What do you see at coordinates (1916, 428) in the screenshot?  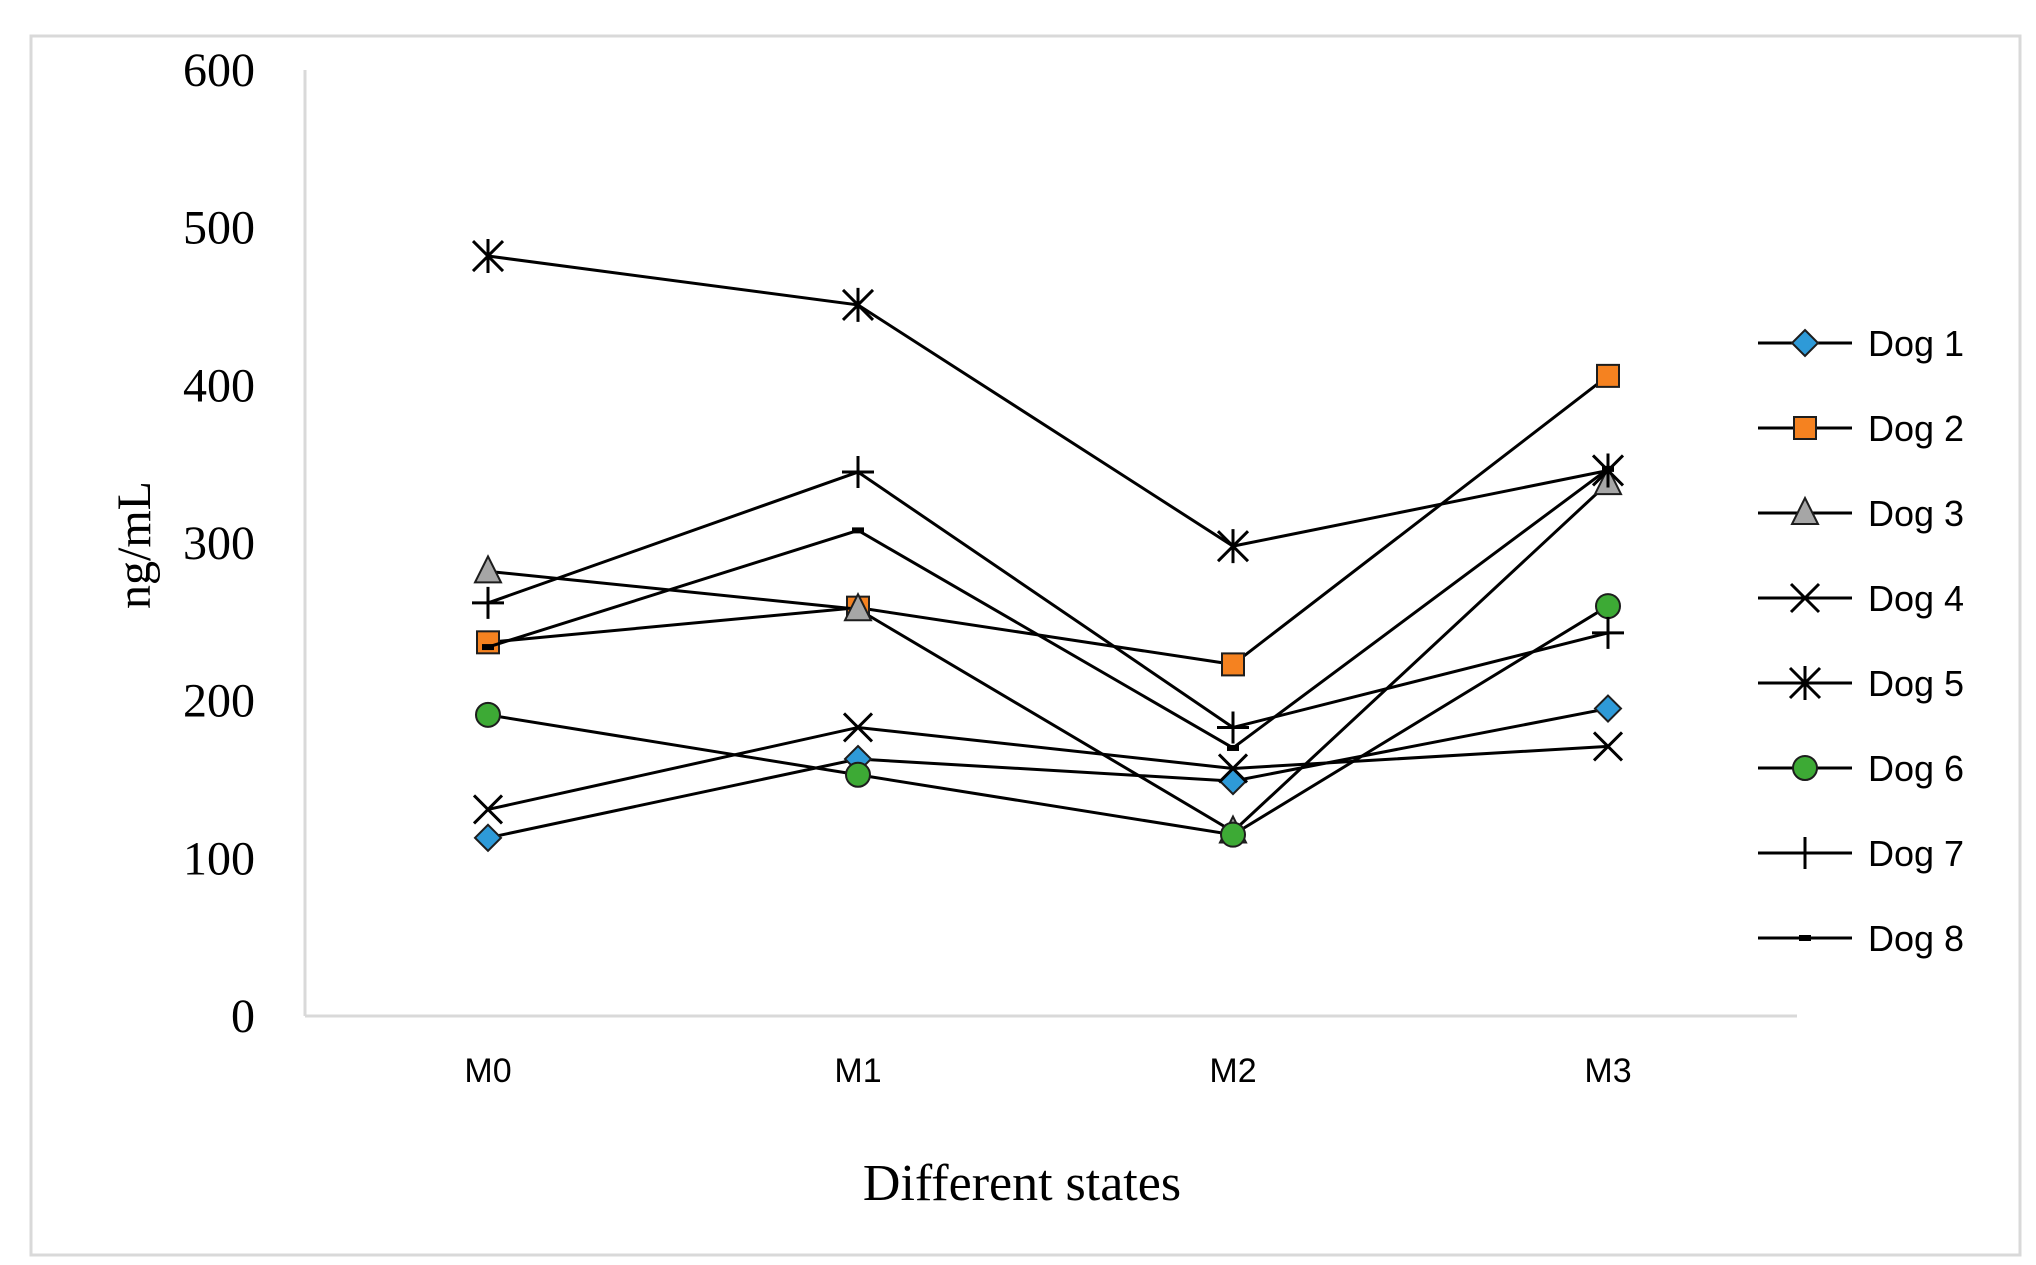 I see `legend-label: Dog 2` at bounding box center [1916, 428].